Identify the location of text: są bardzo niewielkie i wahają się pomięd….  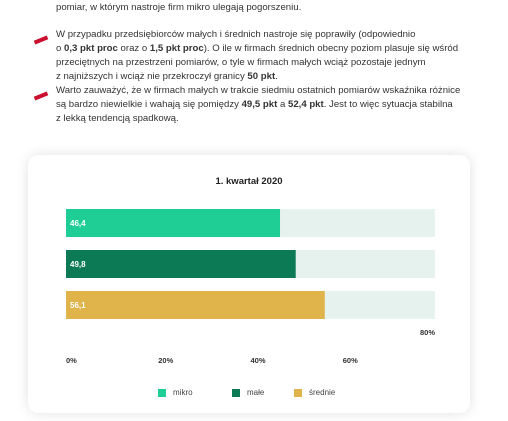
(149, 104).